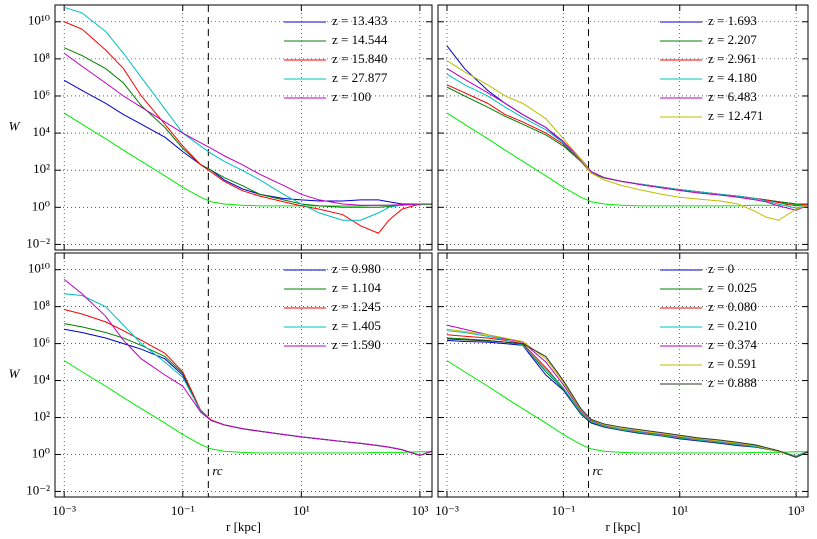  Describe the element at coordinates (732, 58) in the screenshot. I see `legend-label: z = 2.961` at that location.